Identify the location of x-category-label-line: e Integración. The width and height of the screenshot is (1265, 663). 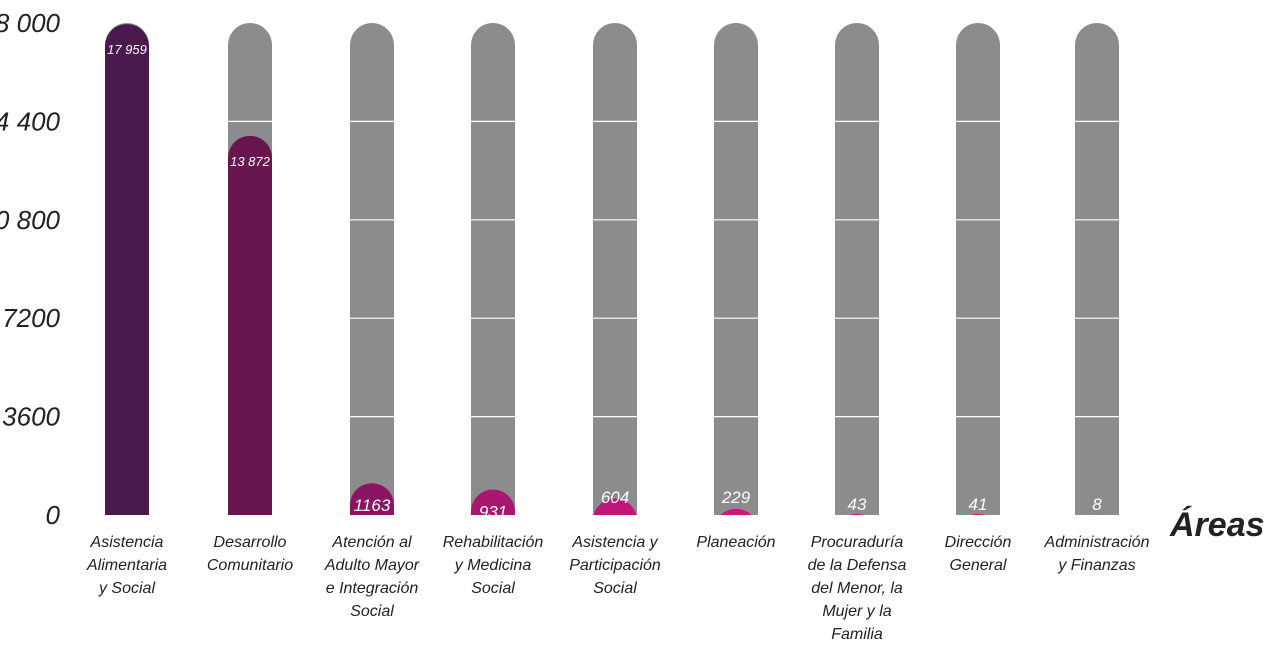
(372, 588).